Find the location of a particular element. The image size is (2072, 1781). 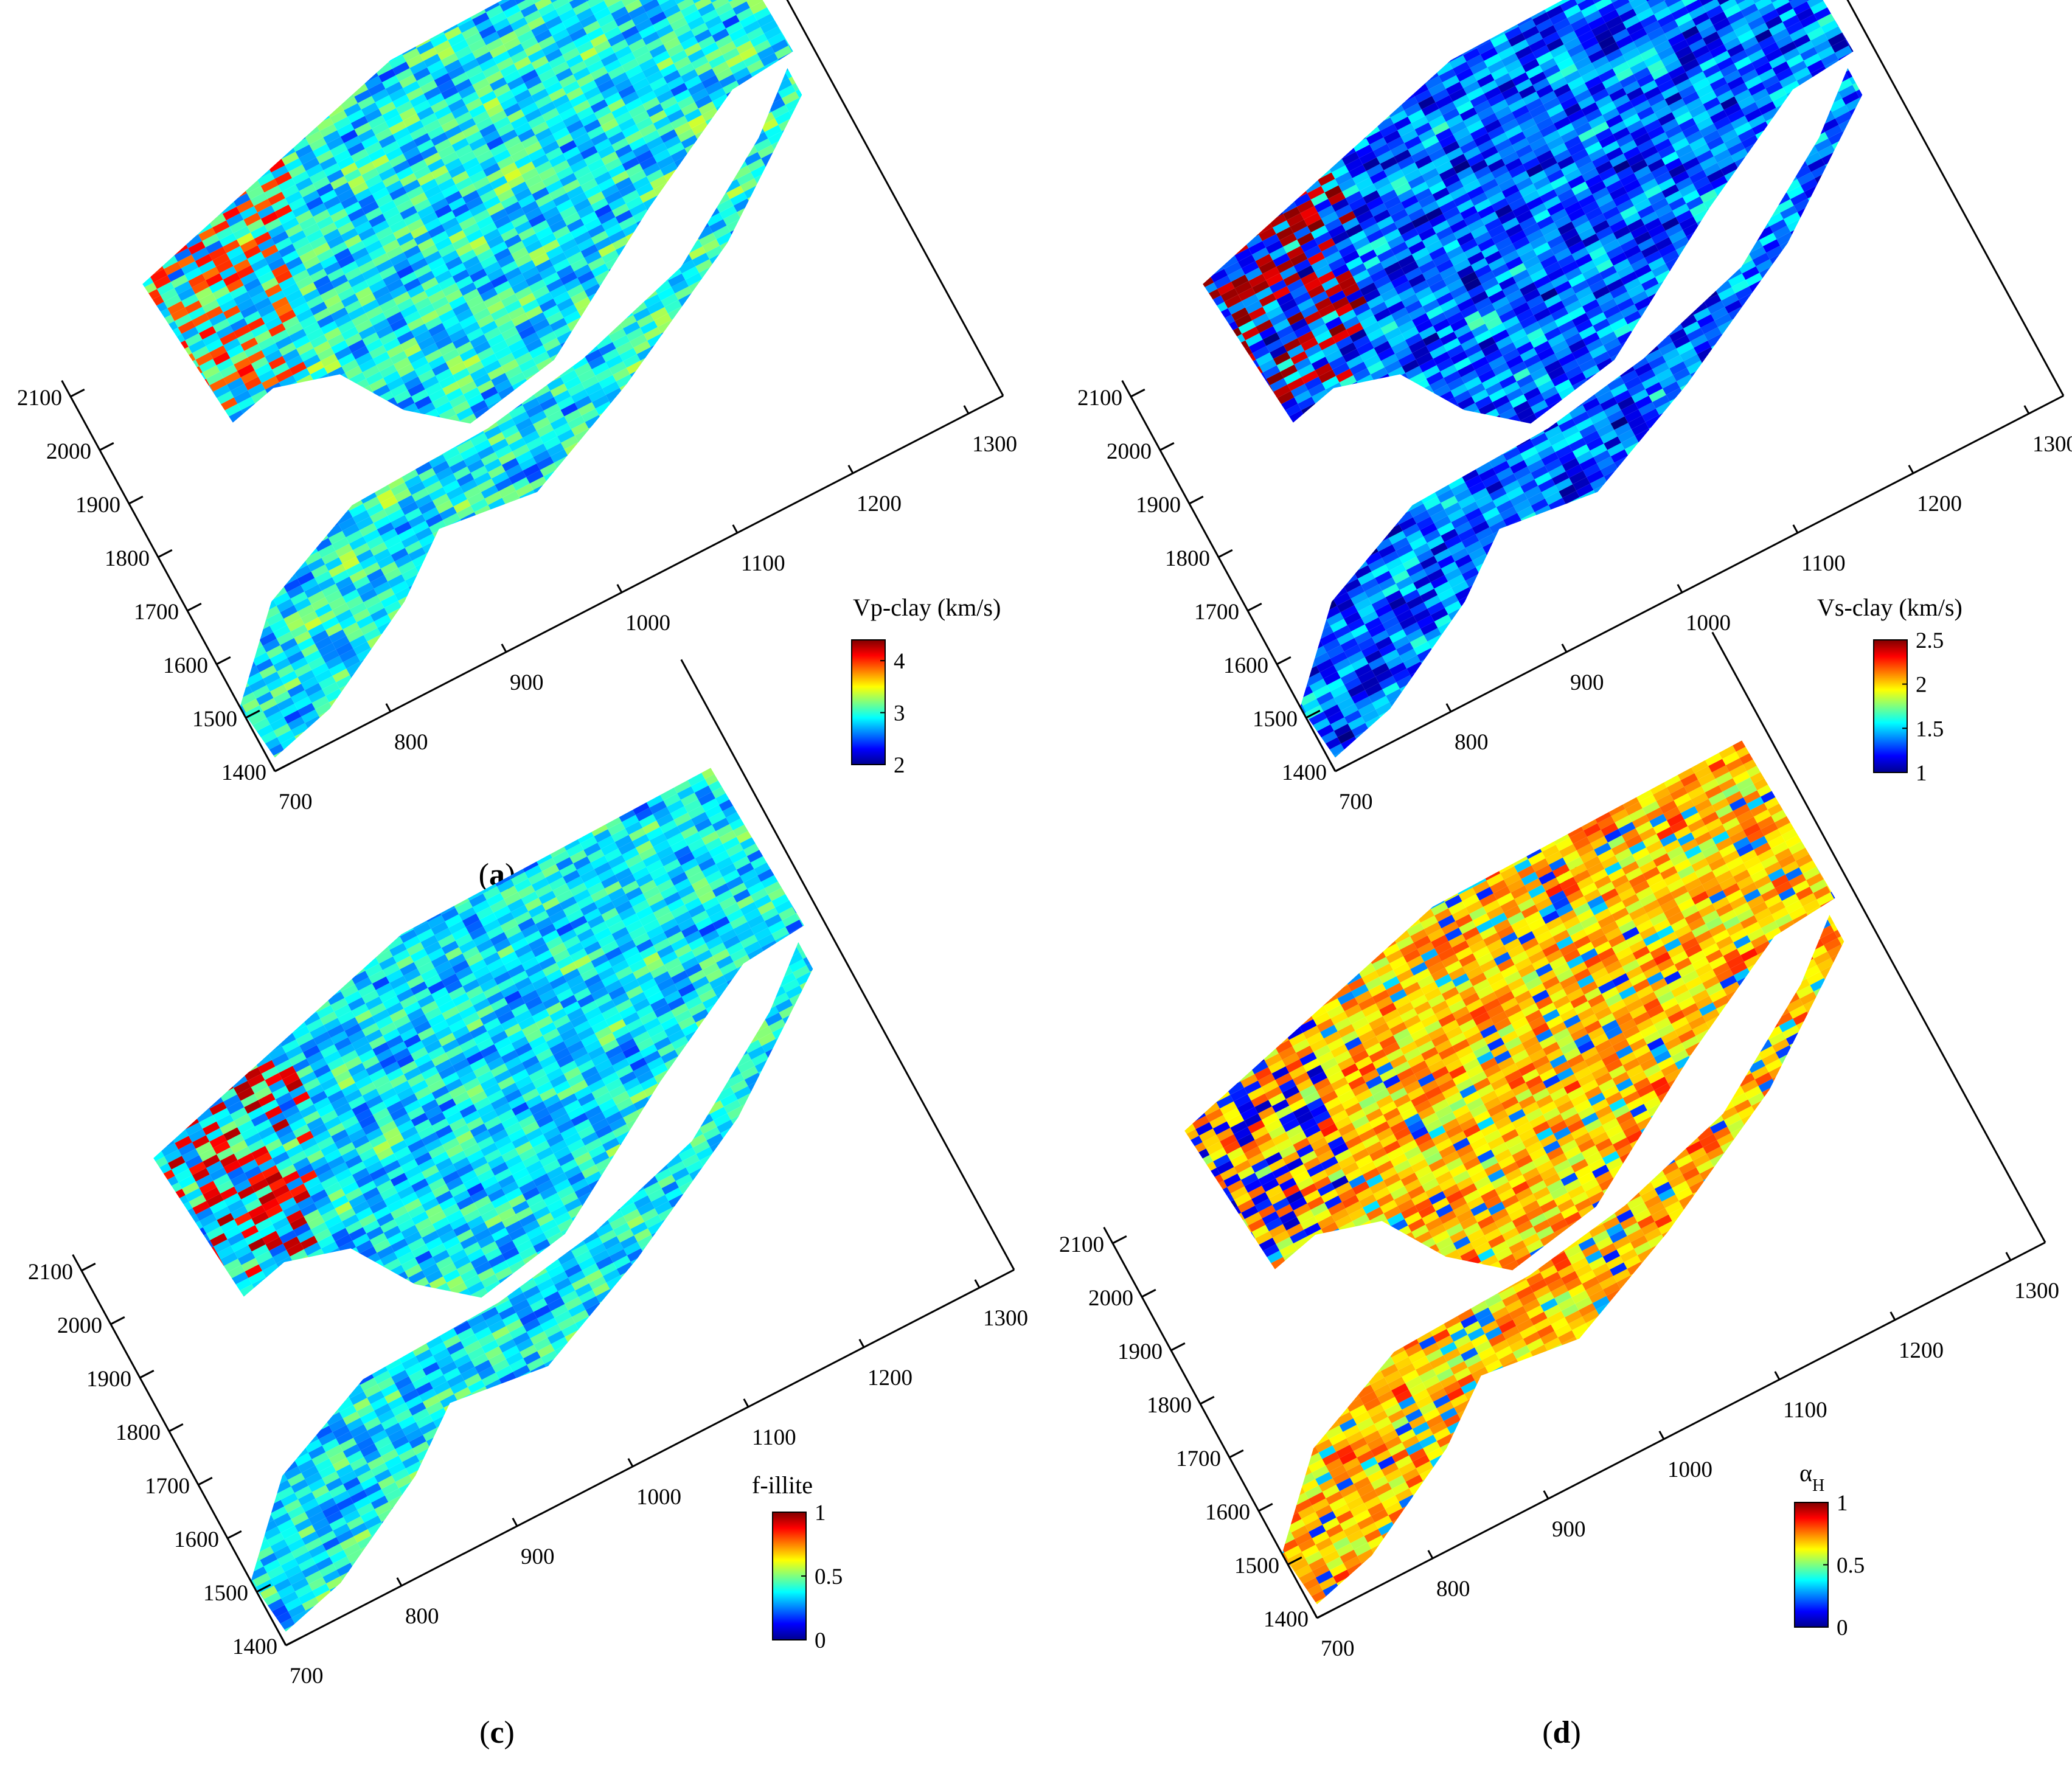

colorbar-c: 1 0.5 0 f-illite is located at coordinates (797, 1562).